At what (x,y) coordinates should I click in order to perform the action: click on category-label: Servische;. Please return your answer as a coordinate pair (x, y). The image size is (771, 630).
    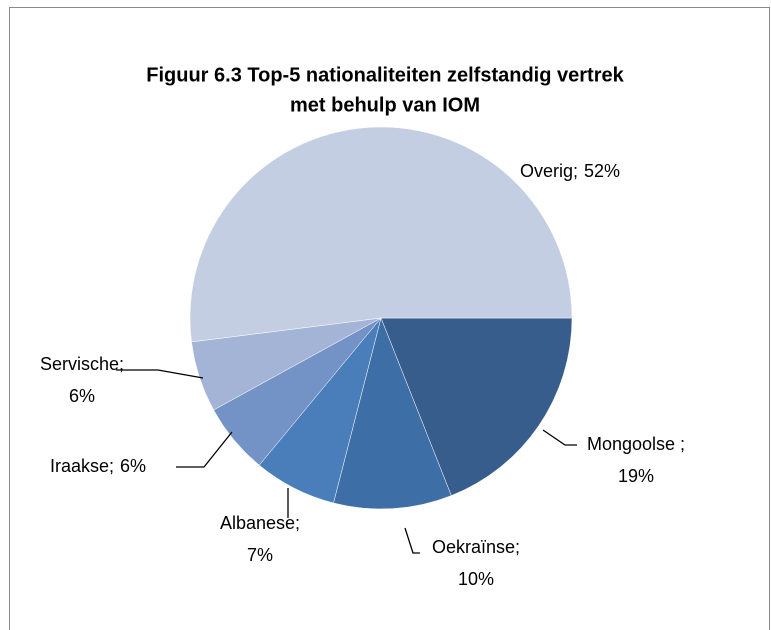
    Looking at the image, I should click on (82, 364).